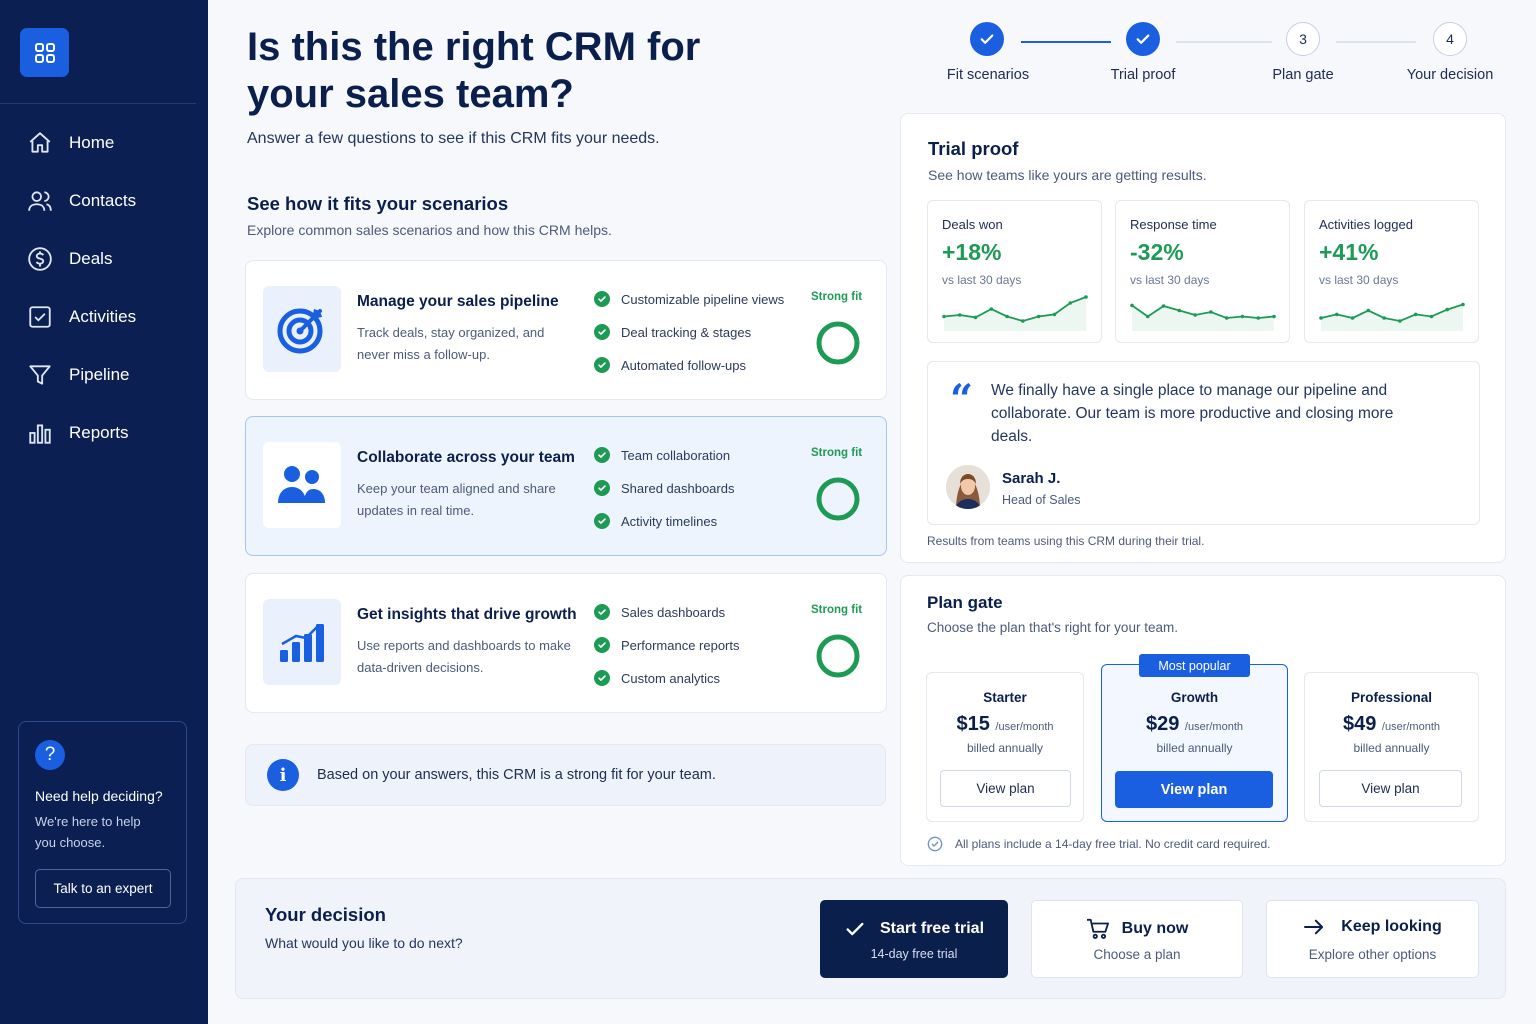 Image resolution: width=1536 pixels, height=1024 pixels. What do you see at coordinates (1194, 724) in the screenshot?
I see `plan-price: $29 /user/month` at bounding box center [1194, 724].